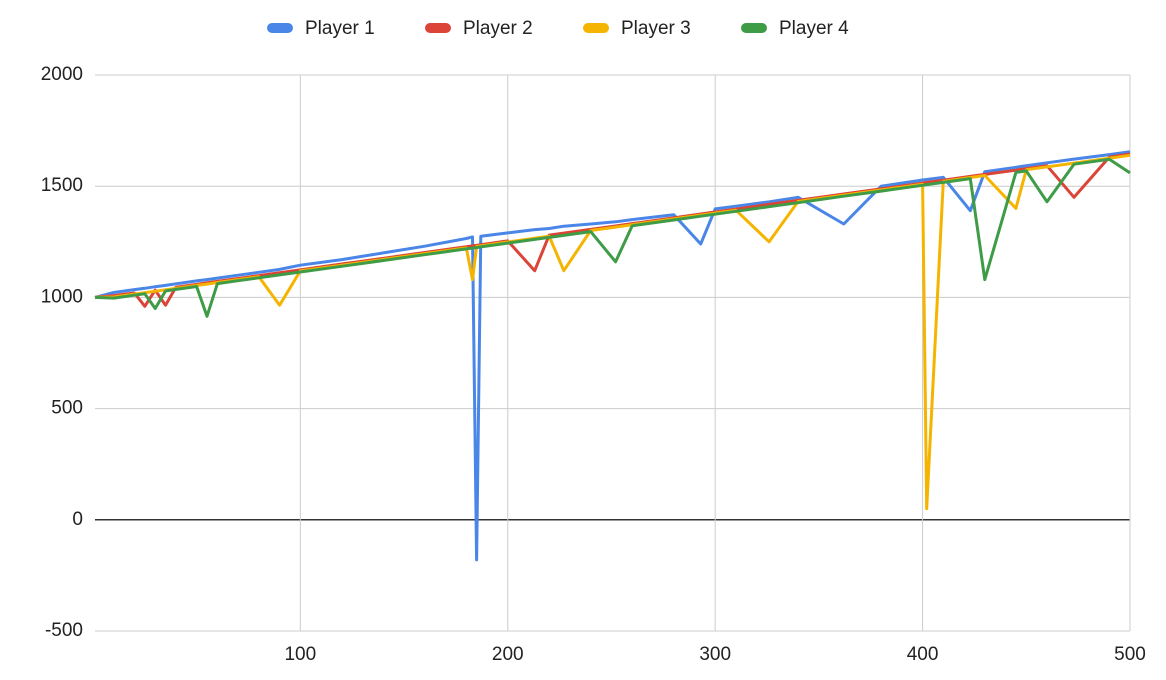 The height and width of the screenshot is (680, 1166). Describe the element at coordinates (656, 28) in the screenshot. I see `legend-label: Player 3` at that location.